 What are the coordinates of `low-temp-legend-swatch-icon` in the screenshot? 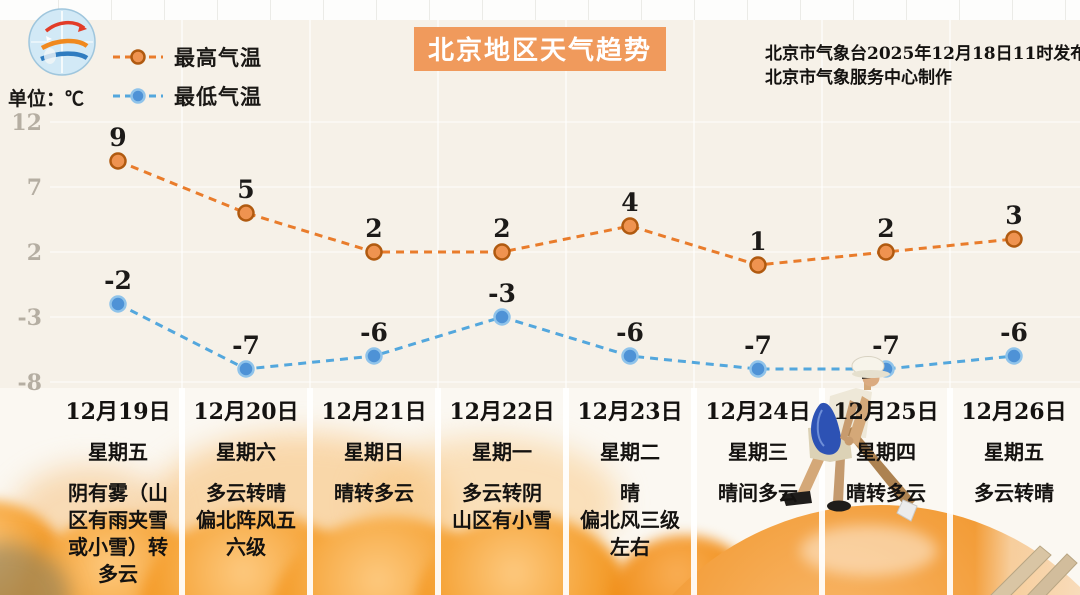 It's located at (138, 96).